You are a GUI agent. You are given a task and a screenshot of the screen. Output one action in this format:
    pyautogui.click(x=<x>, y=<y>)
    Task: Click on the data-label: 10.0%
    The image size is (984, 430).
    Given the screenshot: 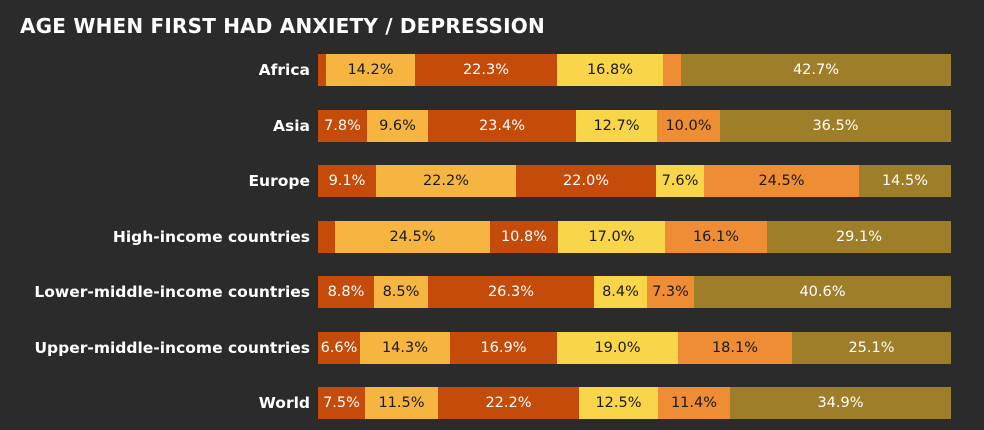 What is the action you would take?
    pyautogui.click(x=688, y=126)
    